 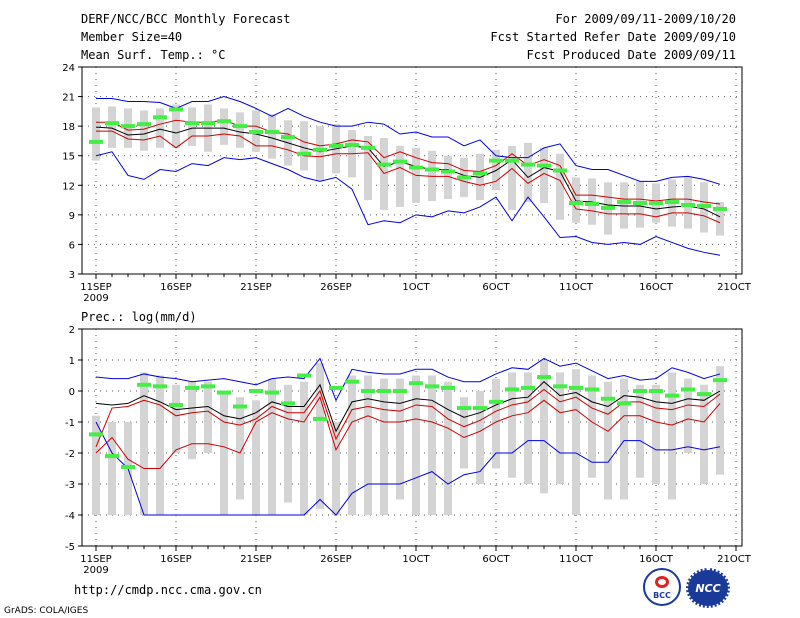 I want to click on precipitation-x-tick-label: 16SEP, so click(x=175, y=559).